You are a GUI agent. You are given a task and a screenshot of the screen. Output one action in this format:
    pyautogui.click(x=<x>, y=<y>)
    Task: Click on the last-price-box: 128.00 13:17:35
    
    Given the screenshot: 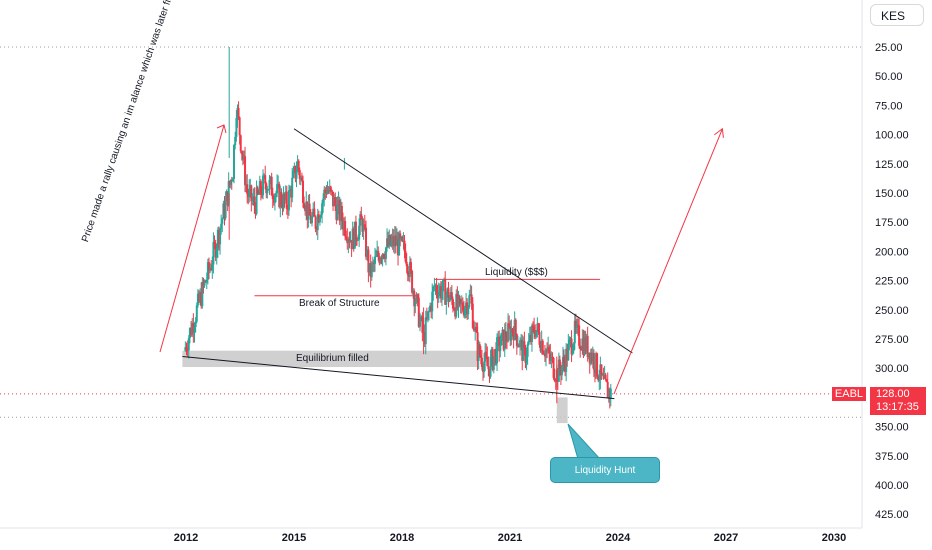 What is the action you would take?
    pyautogui.click(x=898, y=401)
    